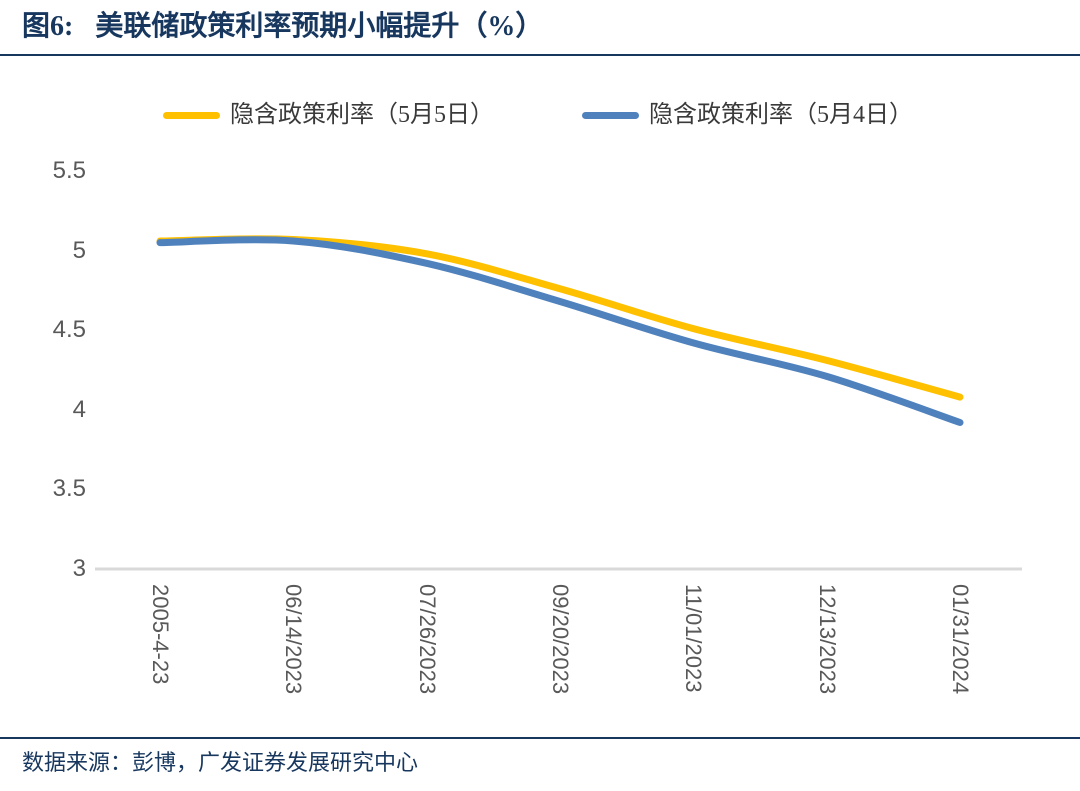 This screenshot has width=1080, height=791. Describe the element at coordinates (362, 115) in the screenshot. I see `legend-label: 隐含政策利率（5月5日）` at that location.